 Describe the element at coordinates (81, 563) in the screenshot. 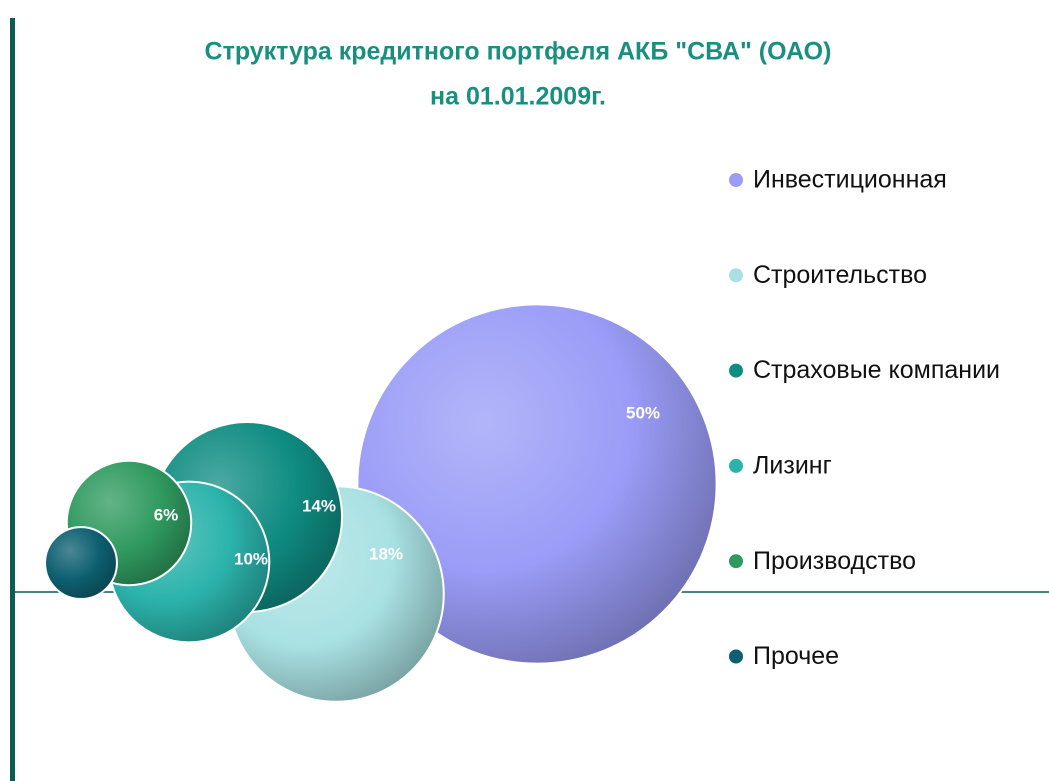

I see `bubble` at that location.